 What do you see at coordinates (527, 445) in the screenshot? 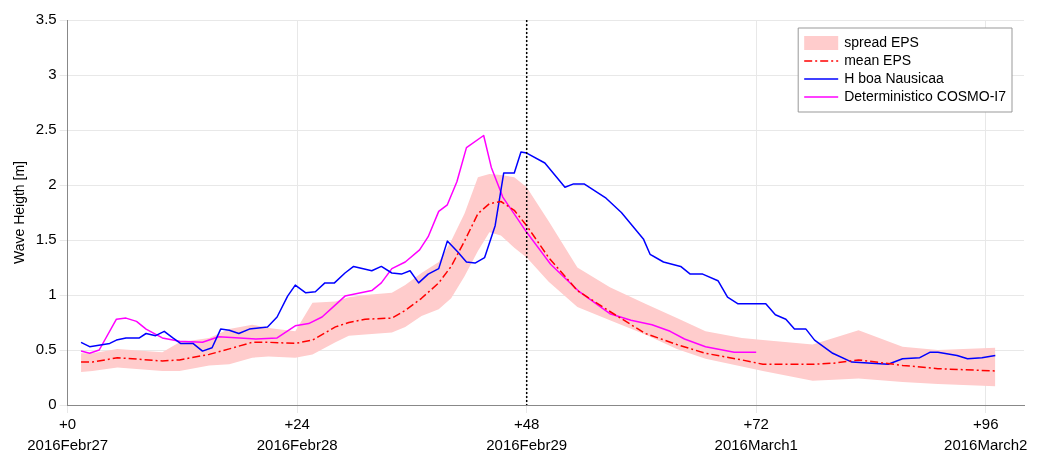
I see `x2-tick-label: 2016Febr29` at bounding box center [527, 445].